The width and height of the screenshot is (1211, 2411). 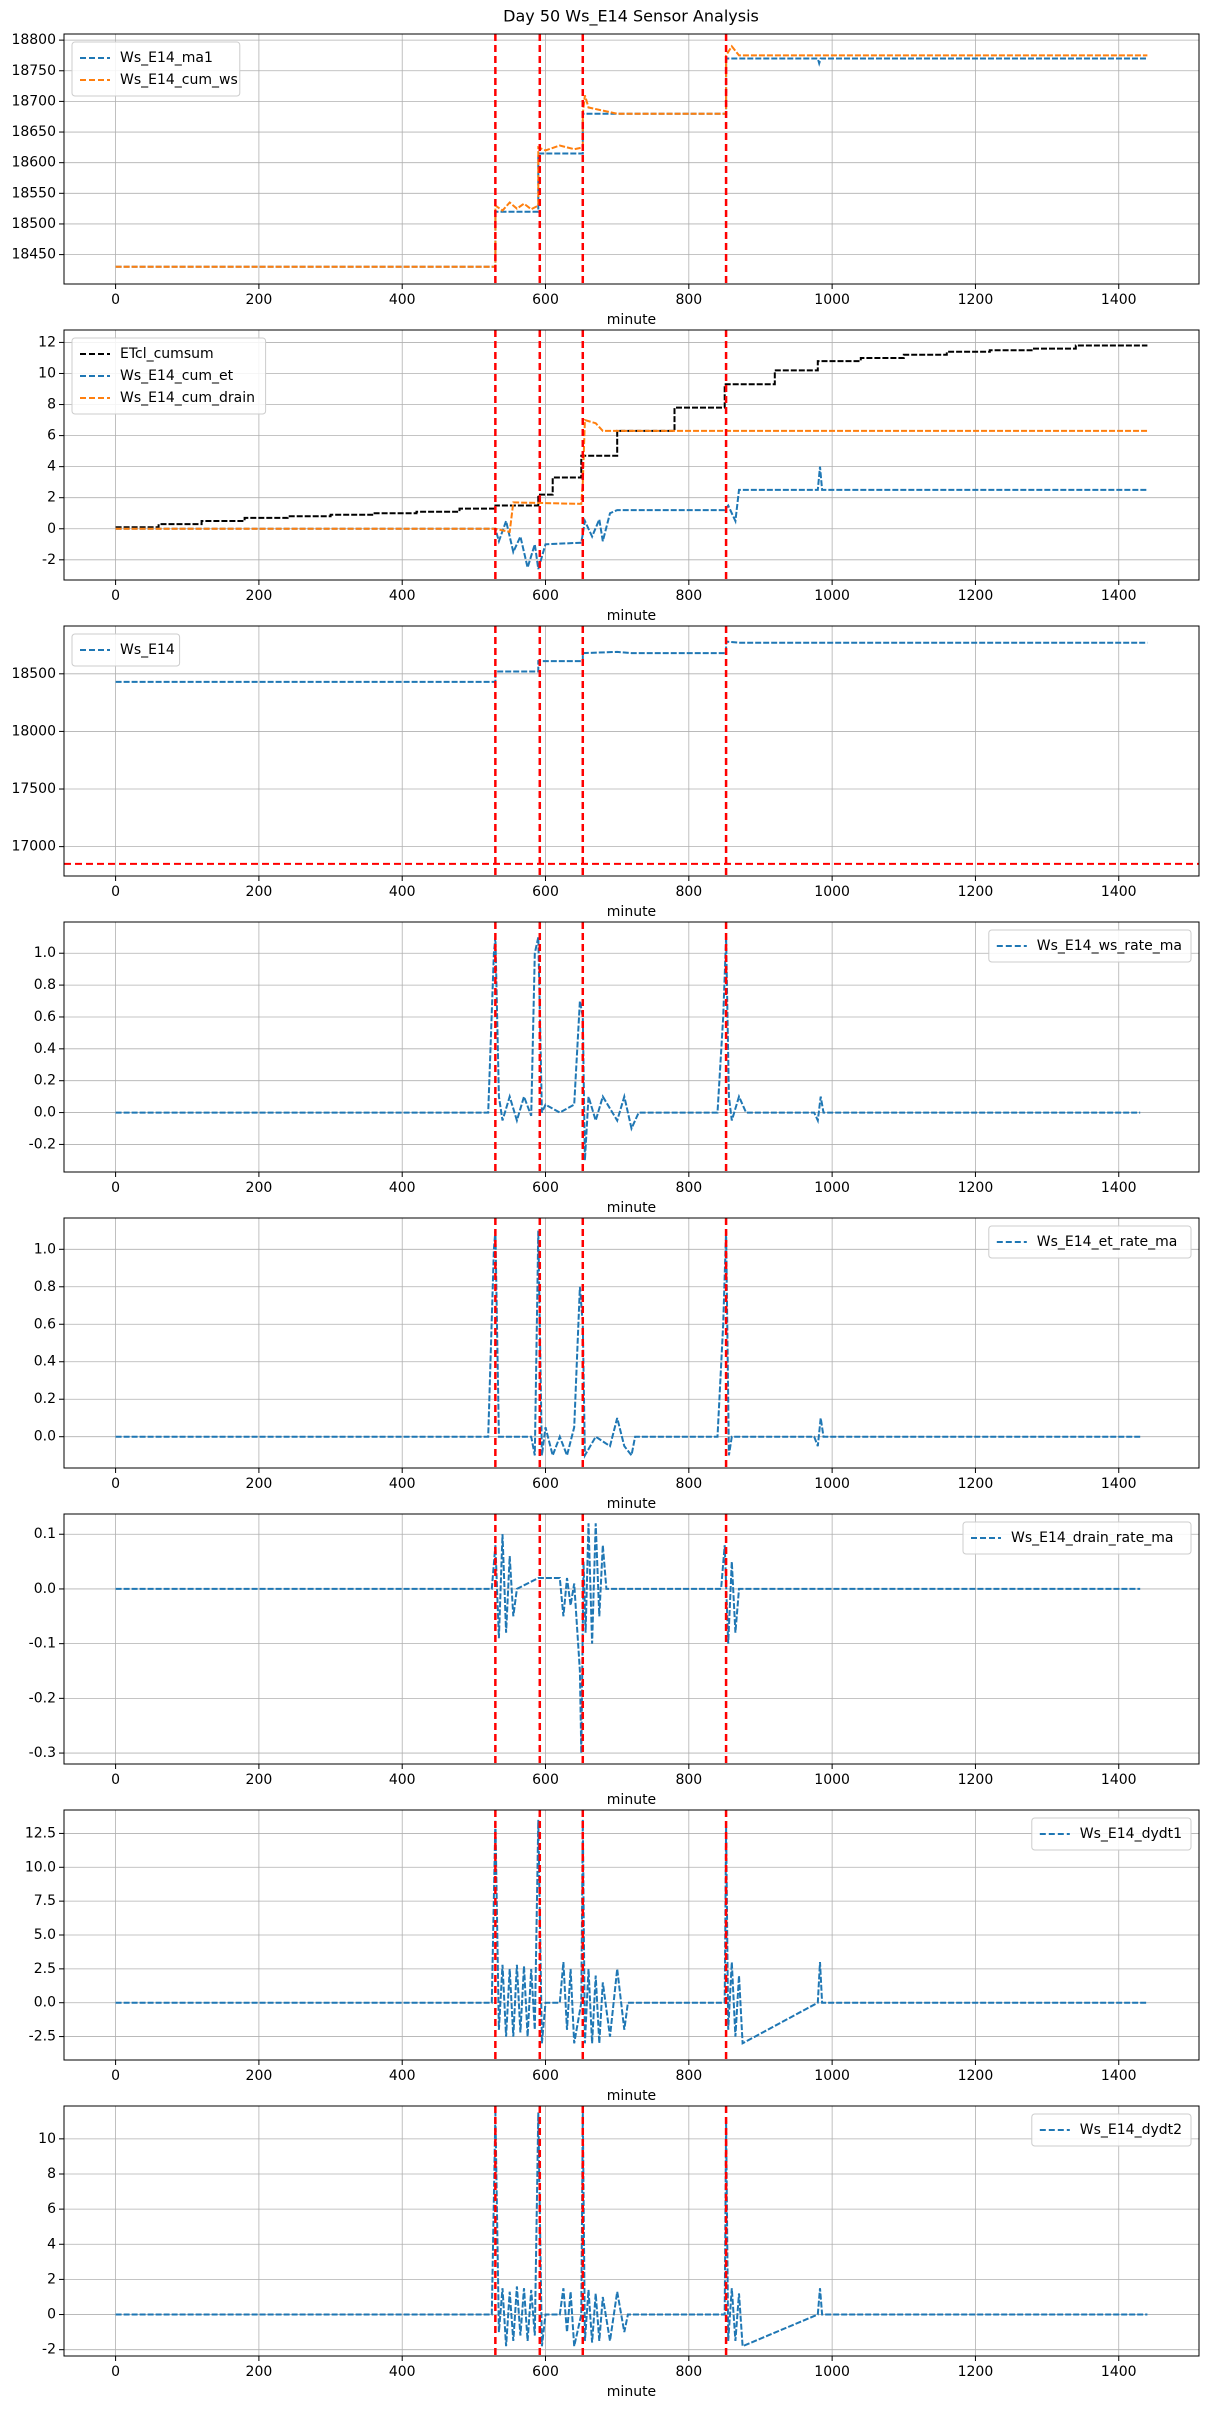 I want to click on y-tick-label: 18450, so click(x=33, y=255).